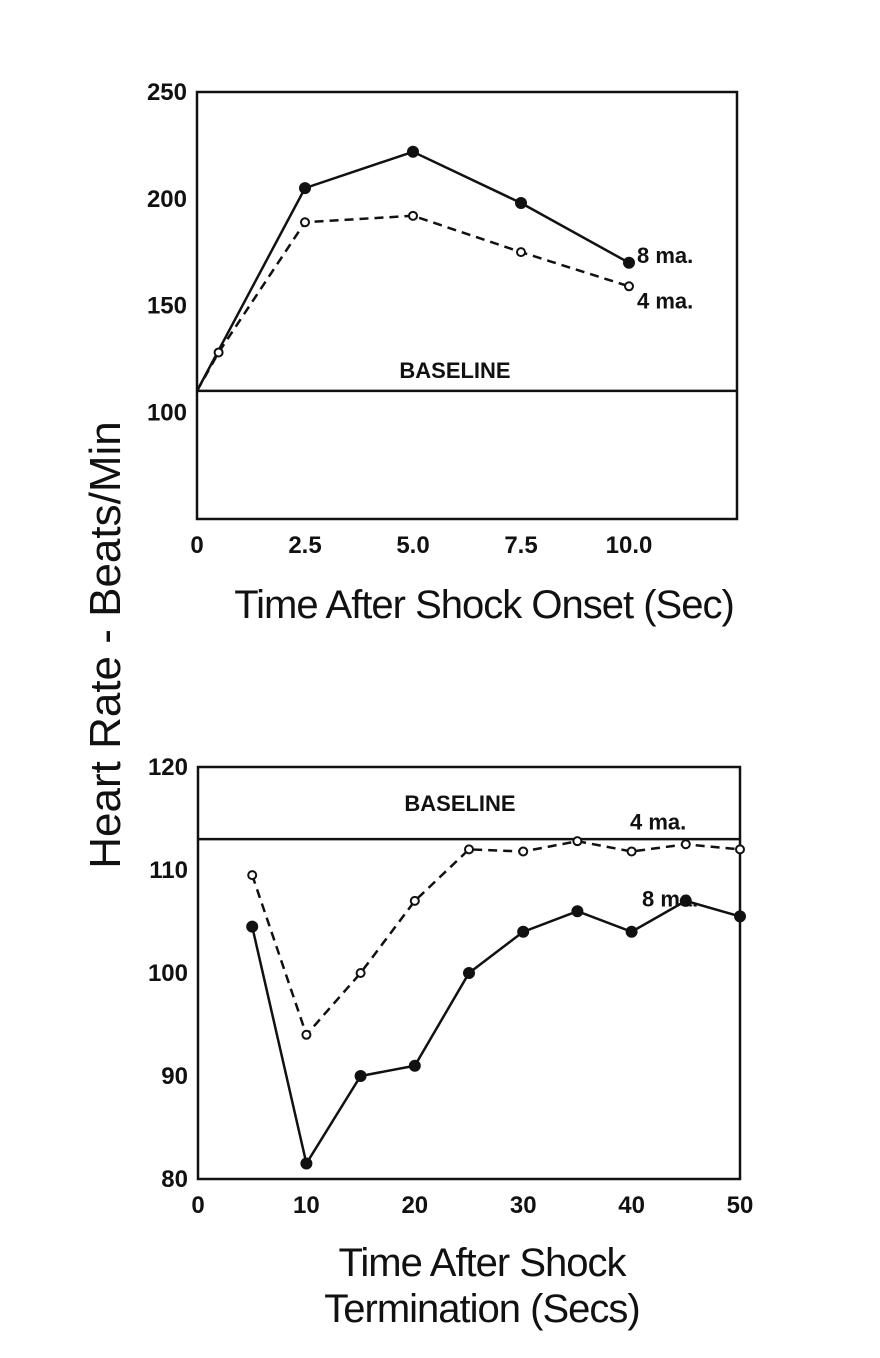  Describe the element at coordinates (459, 803) in the screenshot. I see `baseline-label-bottom: BASELINE` at that location.